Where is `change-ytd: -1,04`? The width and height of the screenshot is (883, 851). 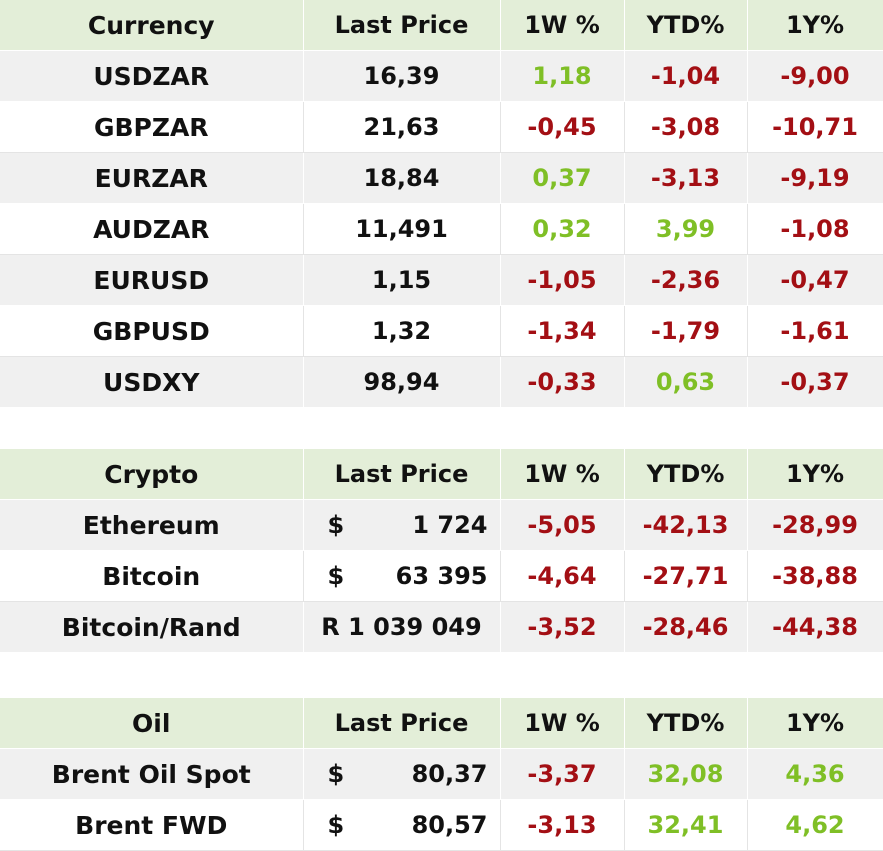
change-ytd: -1,04 is located at coordinates (686, 76).